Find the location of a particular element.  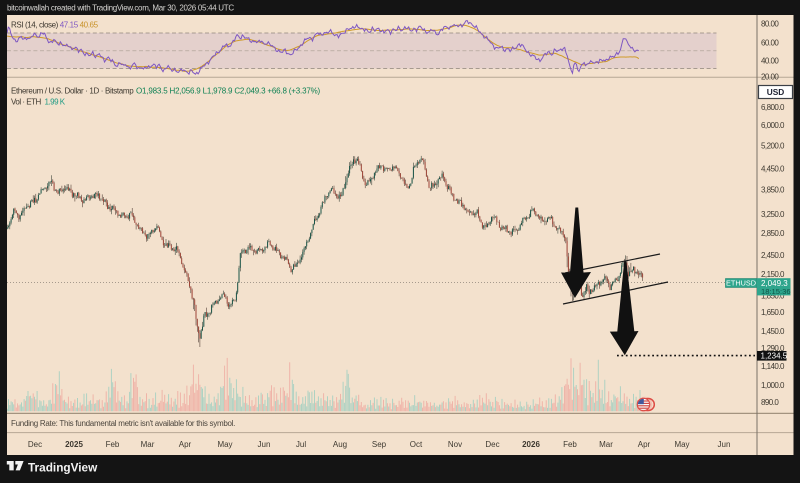

svg-text: 1,234.5 is located at coordinates (774, 356).